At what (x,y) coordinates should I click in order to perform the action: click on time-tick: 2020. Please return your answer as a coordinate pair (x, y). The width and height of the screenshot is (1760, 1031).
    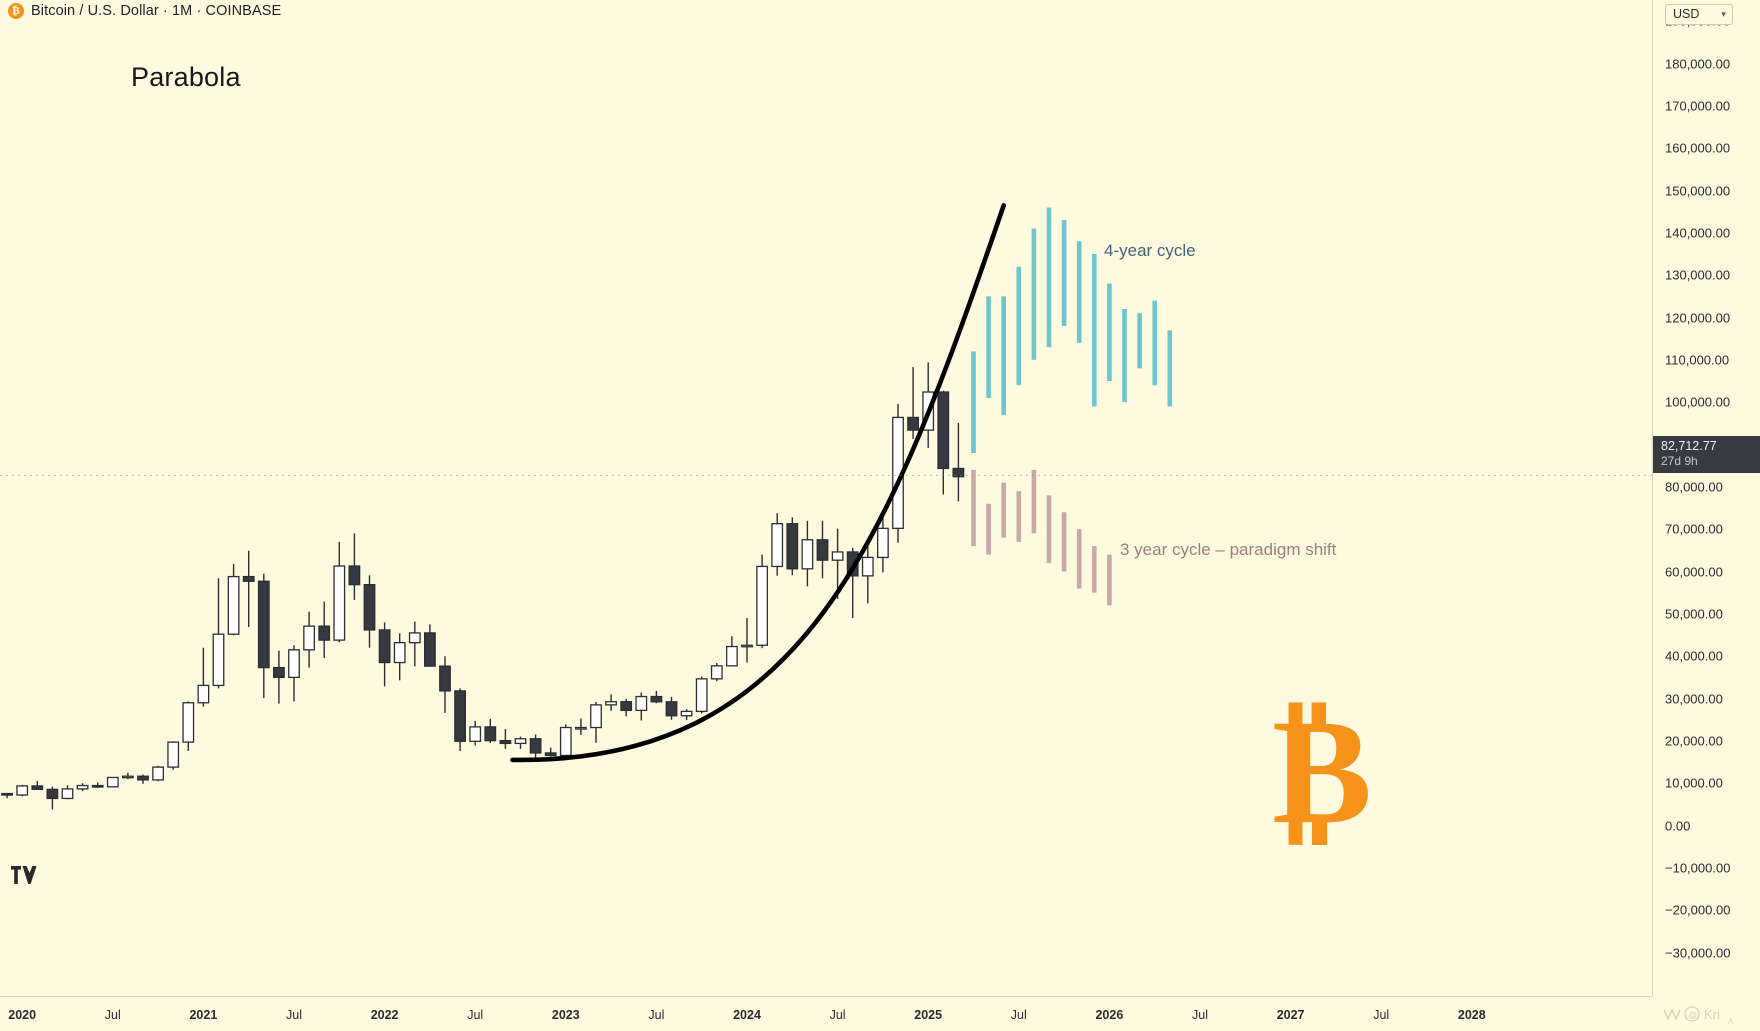
    Looking at the image, I should click on (22, 1015).